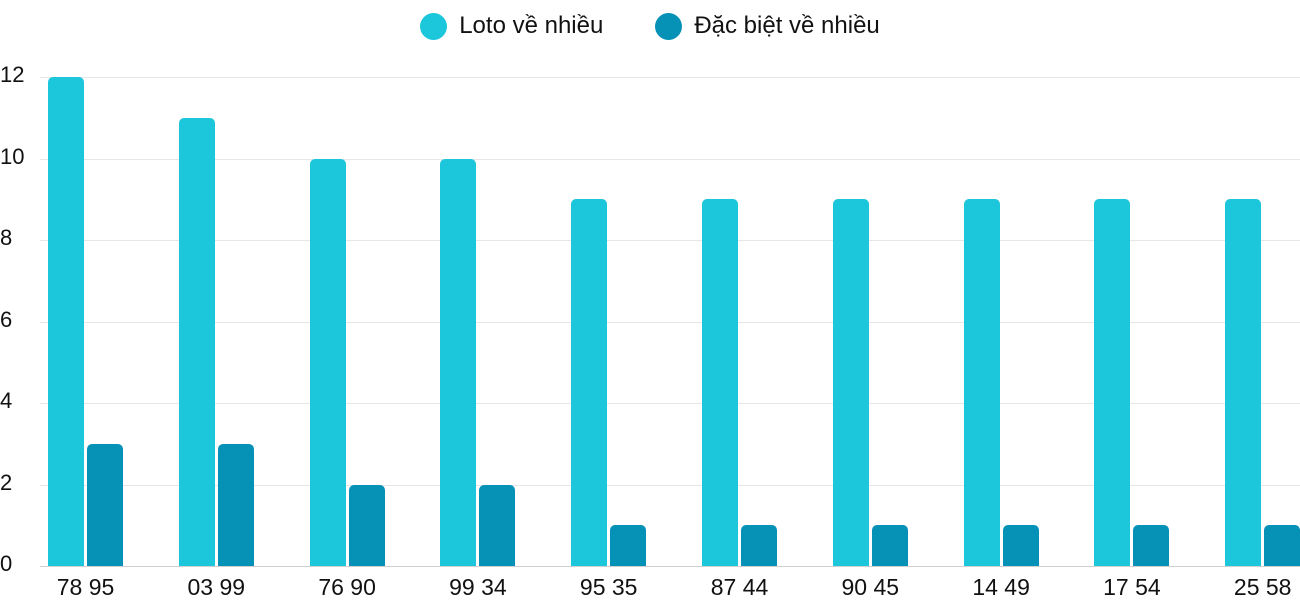 The width and height of the screenshot is (1300, 601). What do you see at coordinates (12, 74) in the screenshot?
I see `y-tick-label: 12` at bounding box center [12, 74].